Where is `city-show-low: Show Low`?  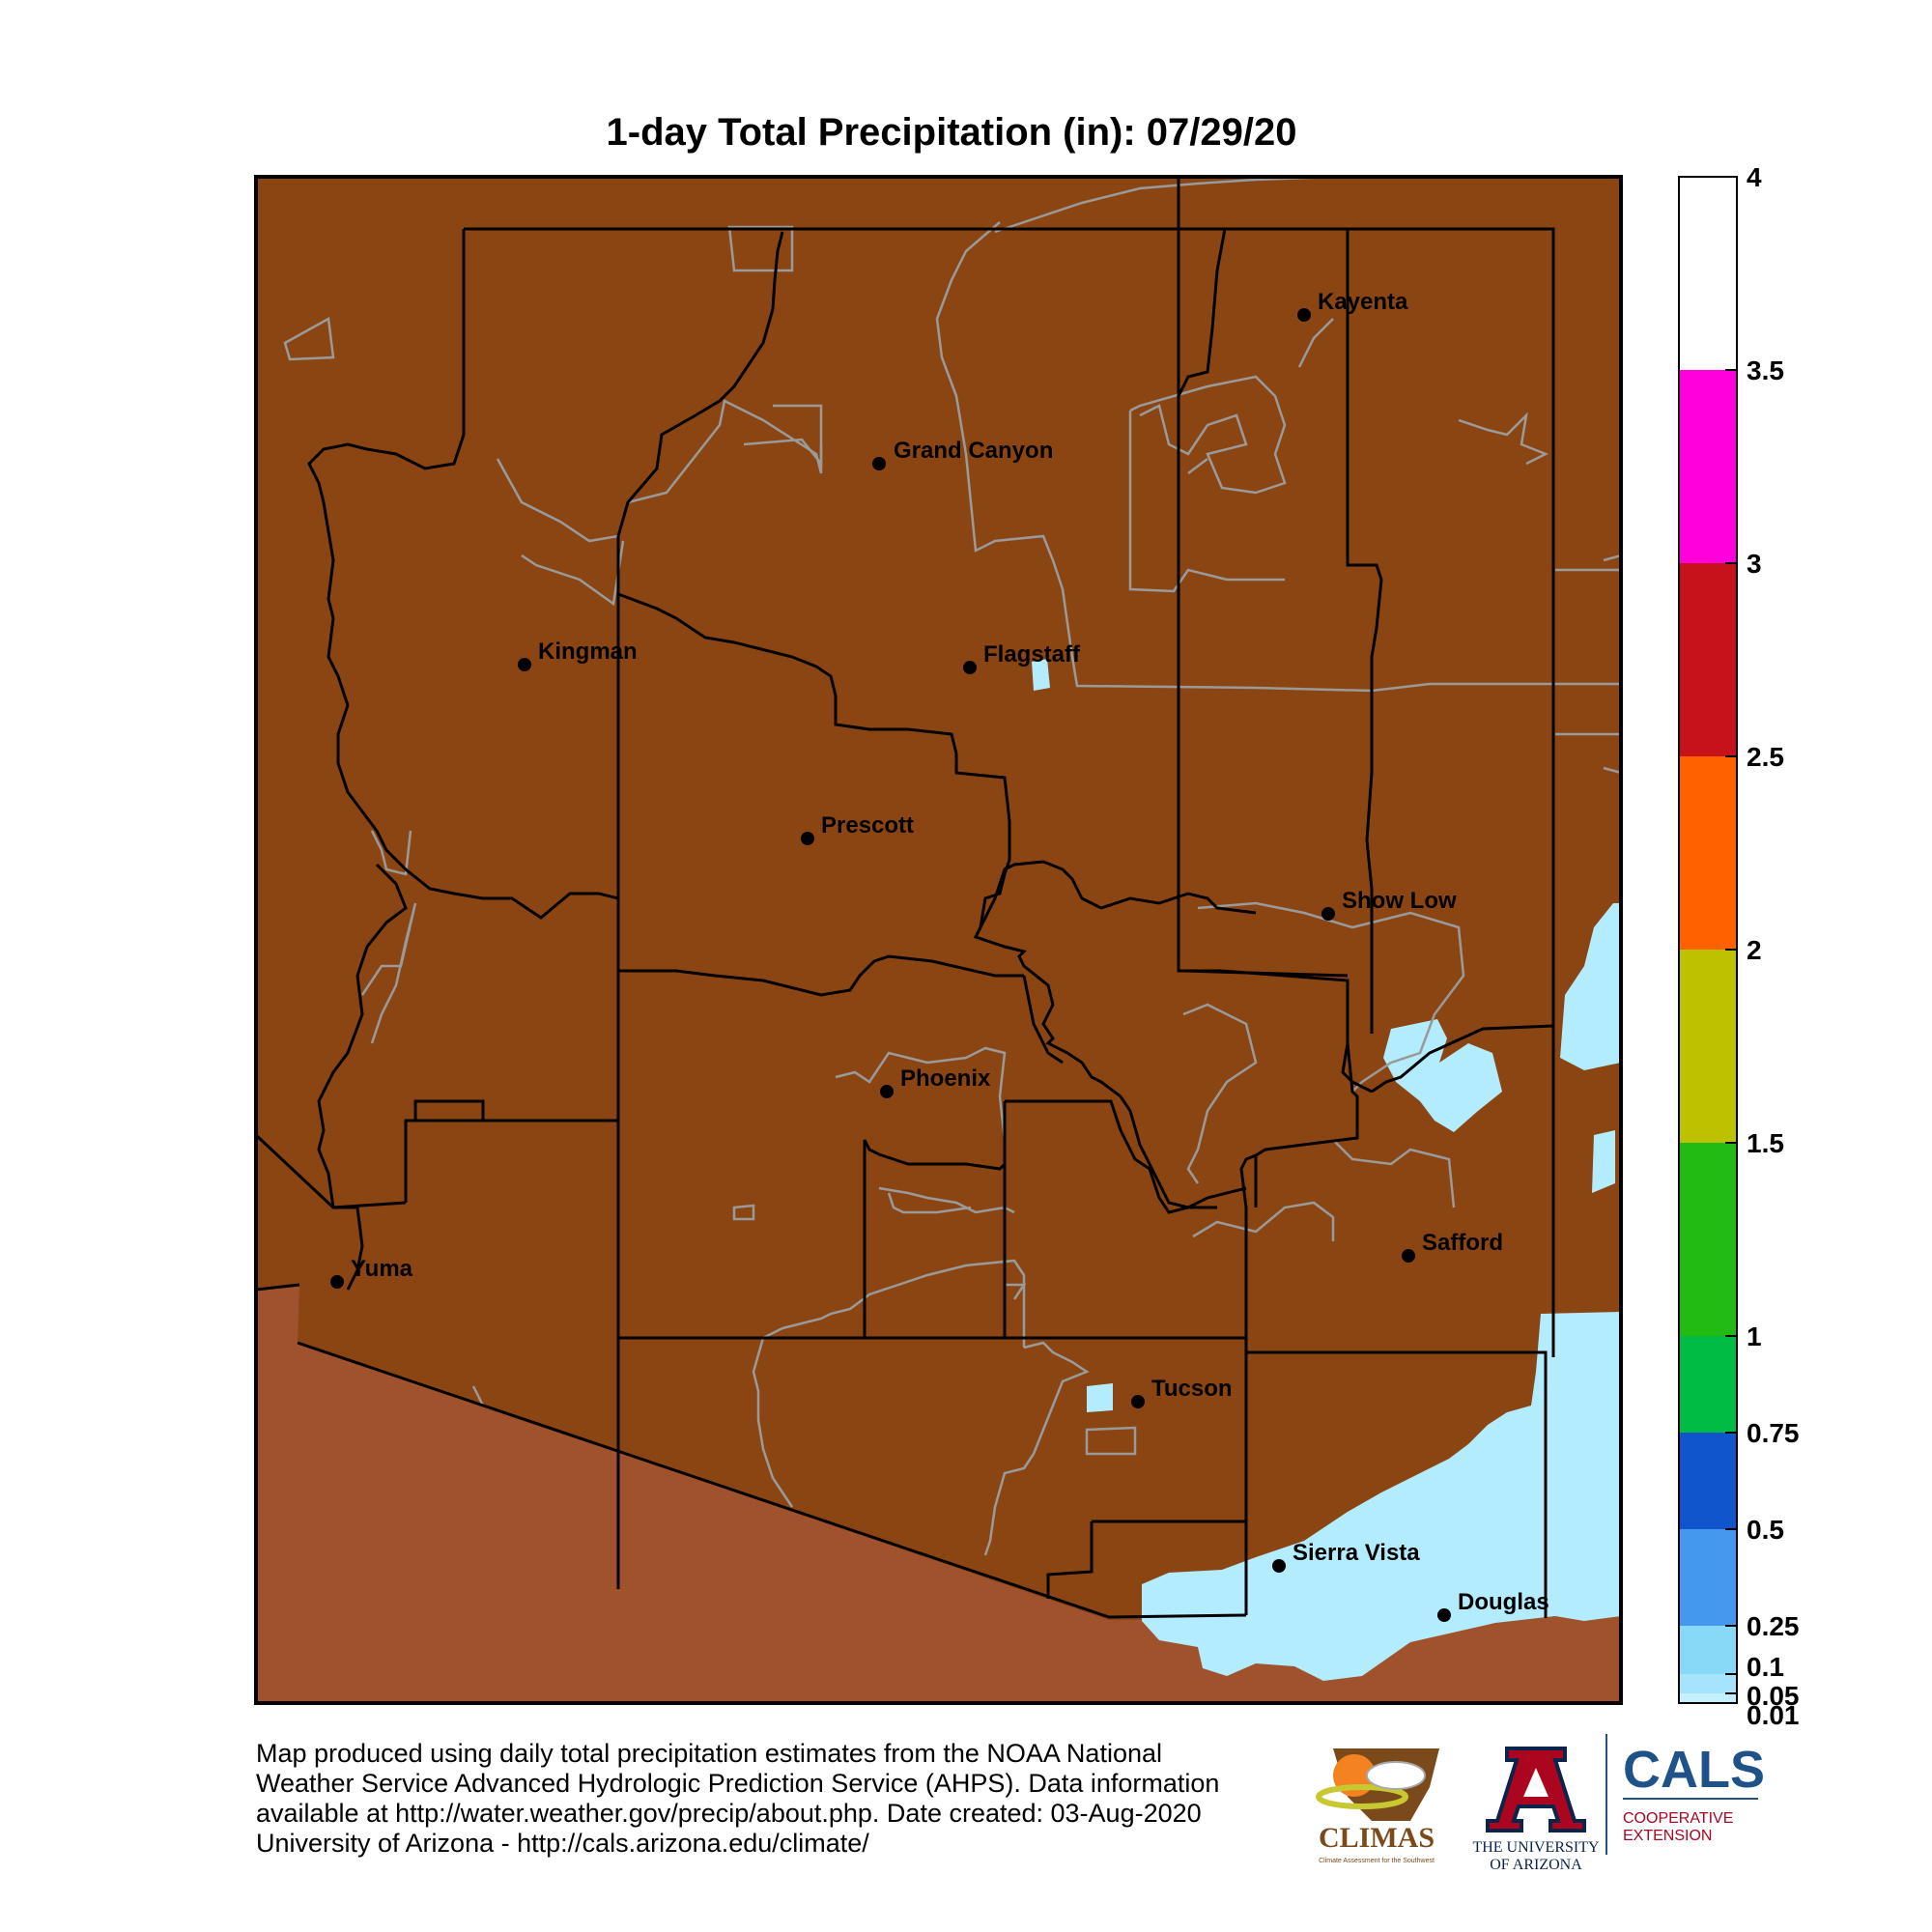 city-show-low: Show Low is located at coordinates (1389, 904).